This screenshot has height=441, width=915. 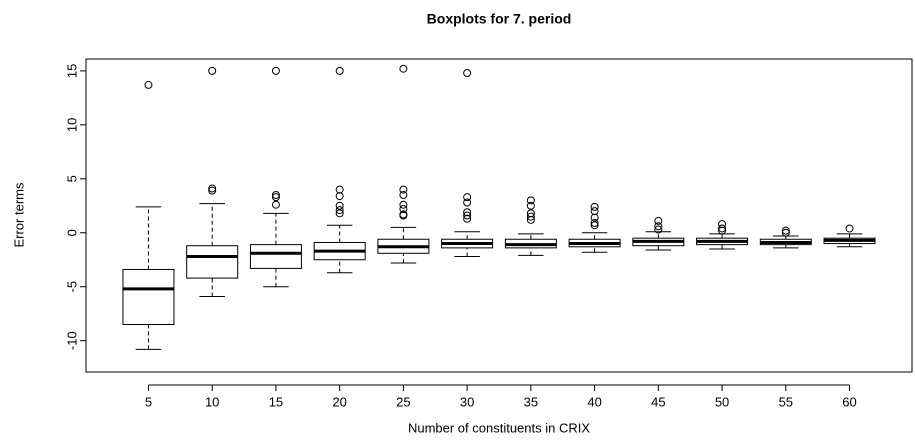 I want to click on chart-title: Boxplots for 7. period, so click(x=499, y=19).